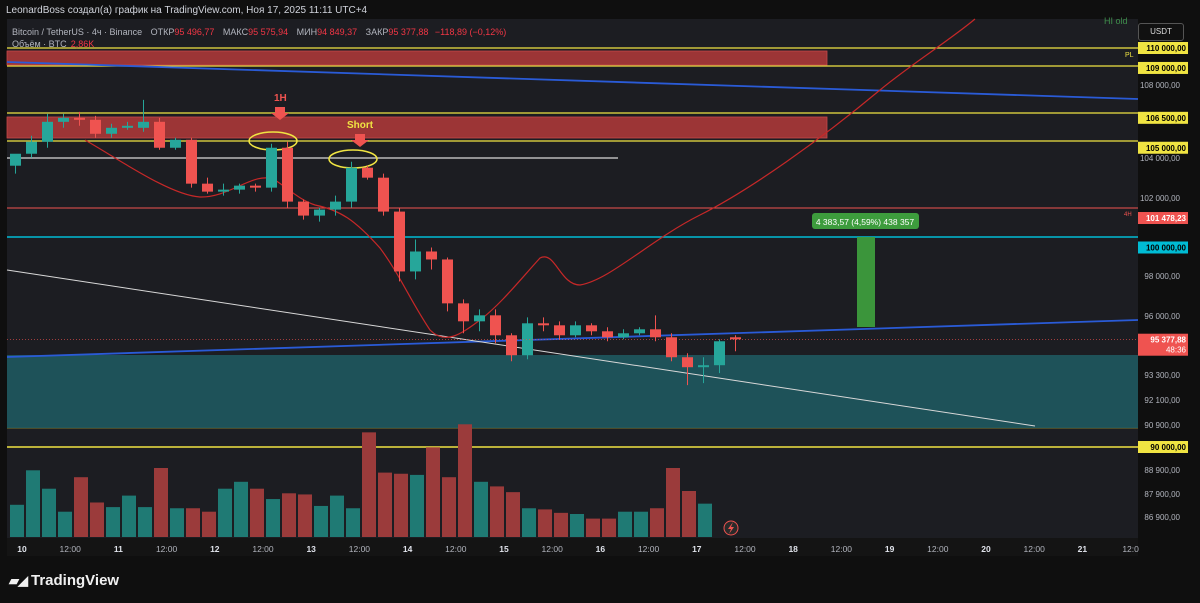  I want to click on y-tick-label: 86 900,00, so click(1162, 517).